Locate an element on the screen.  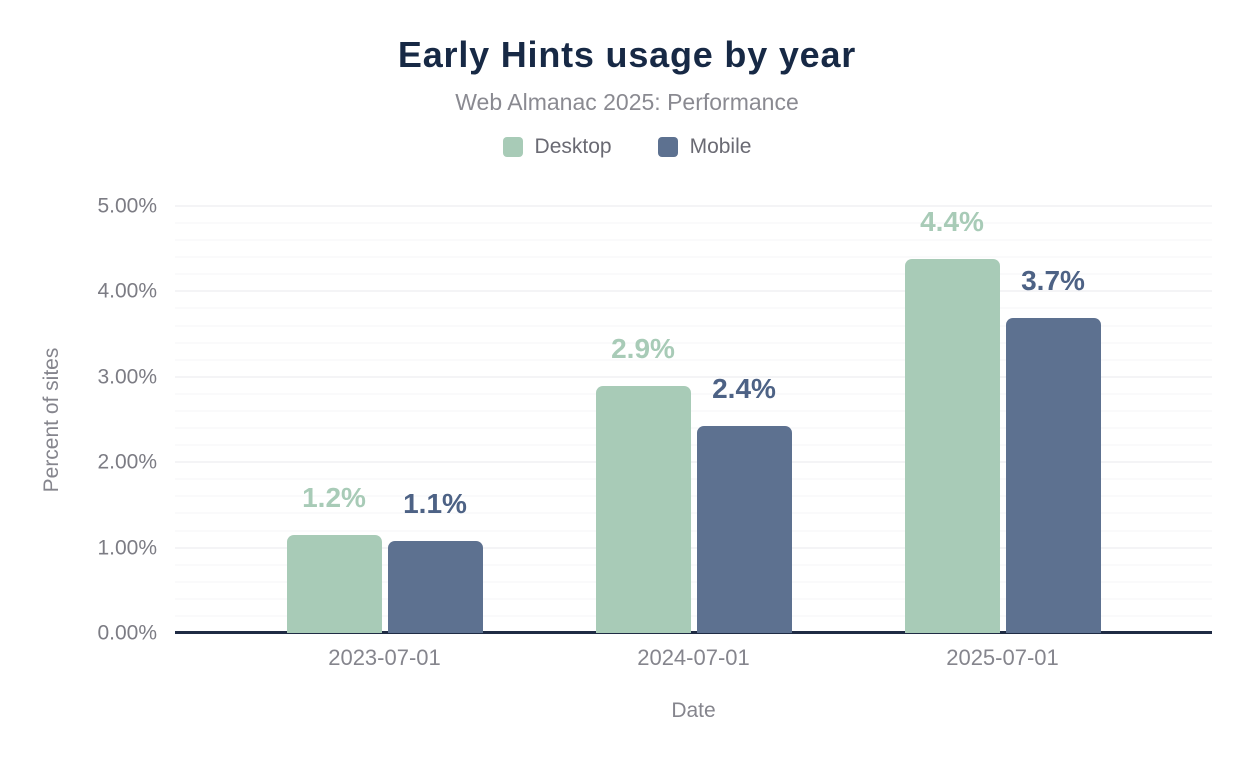
bar-desktop-2024-07-01: 2.9% is located at coordinates (643, 483).